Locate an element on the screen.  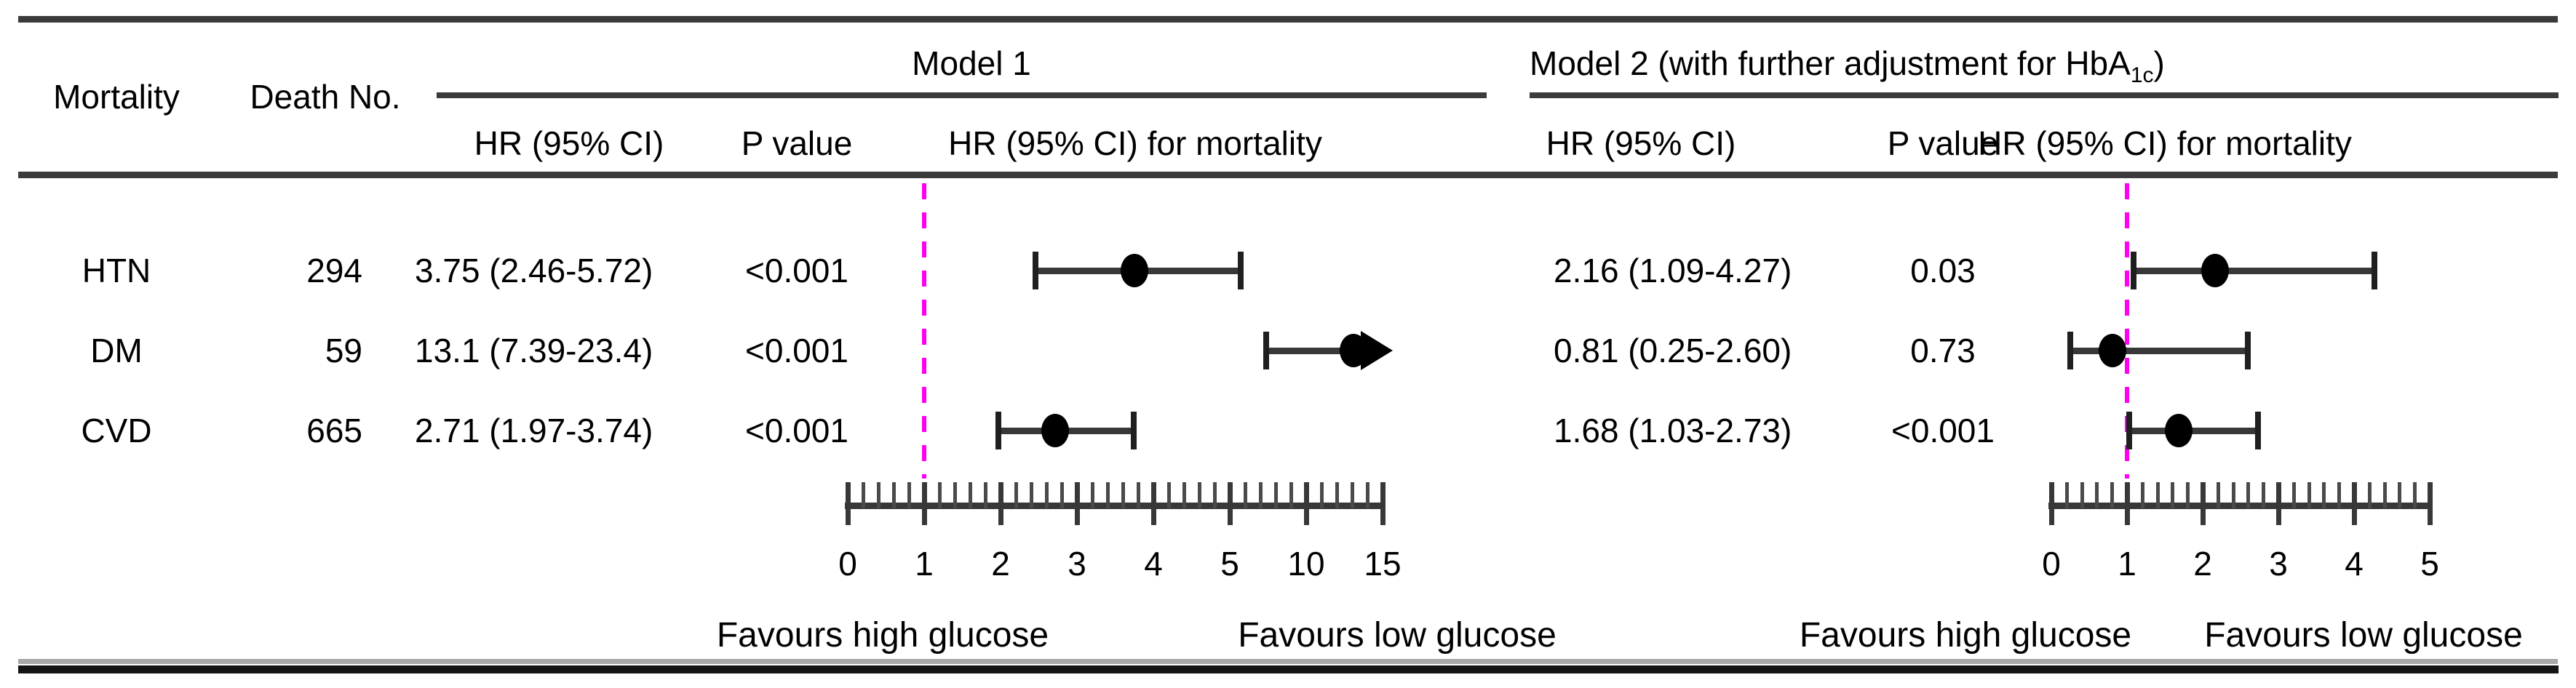
model2-title-main: Model 2 (with further adjustment for HbA is located at coordinates (1830, 63).